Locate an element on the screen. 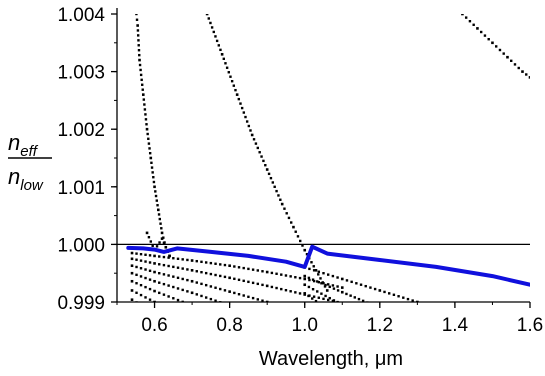 The width and height of the screenshot is (545, 376). x-tick-label: 0.8 is located at coordinates (229, 325).